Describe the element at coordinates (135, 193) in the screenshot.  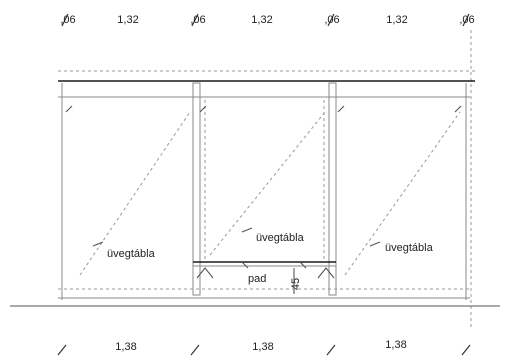
I see `glass-left-hatch` at that location.